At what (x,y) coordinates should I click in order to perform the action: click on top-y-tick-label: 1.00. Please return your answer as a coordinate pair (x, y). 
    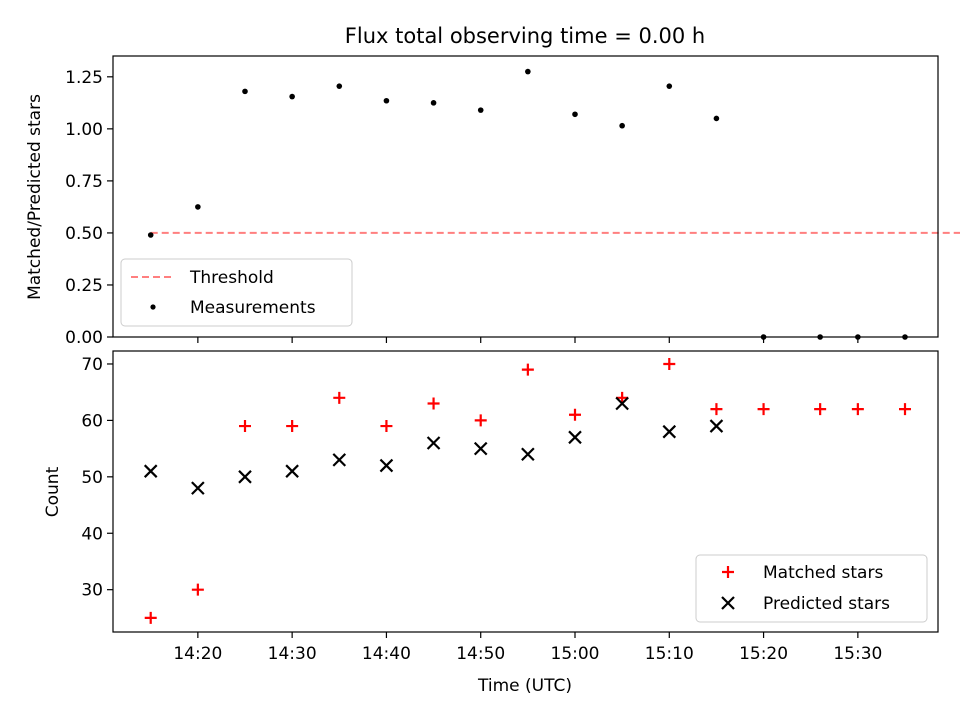
    Looking at the image, I should click on (84, 130).